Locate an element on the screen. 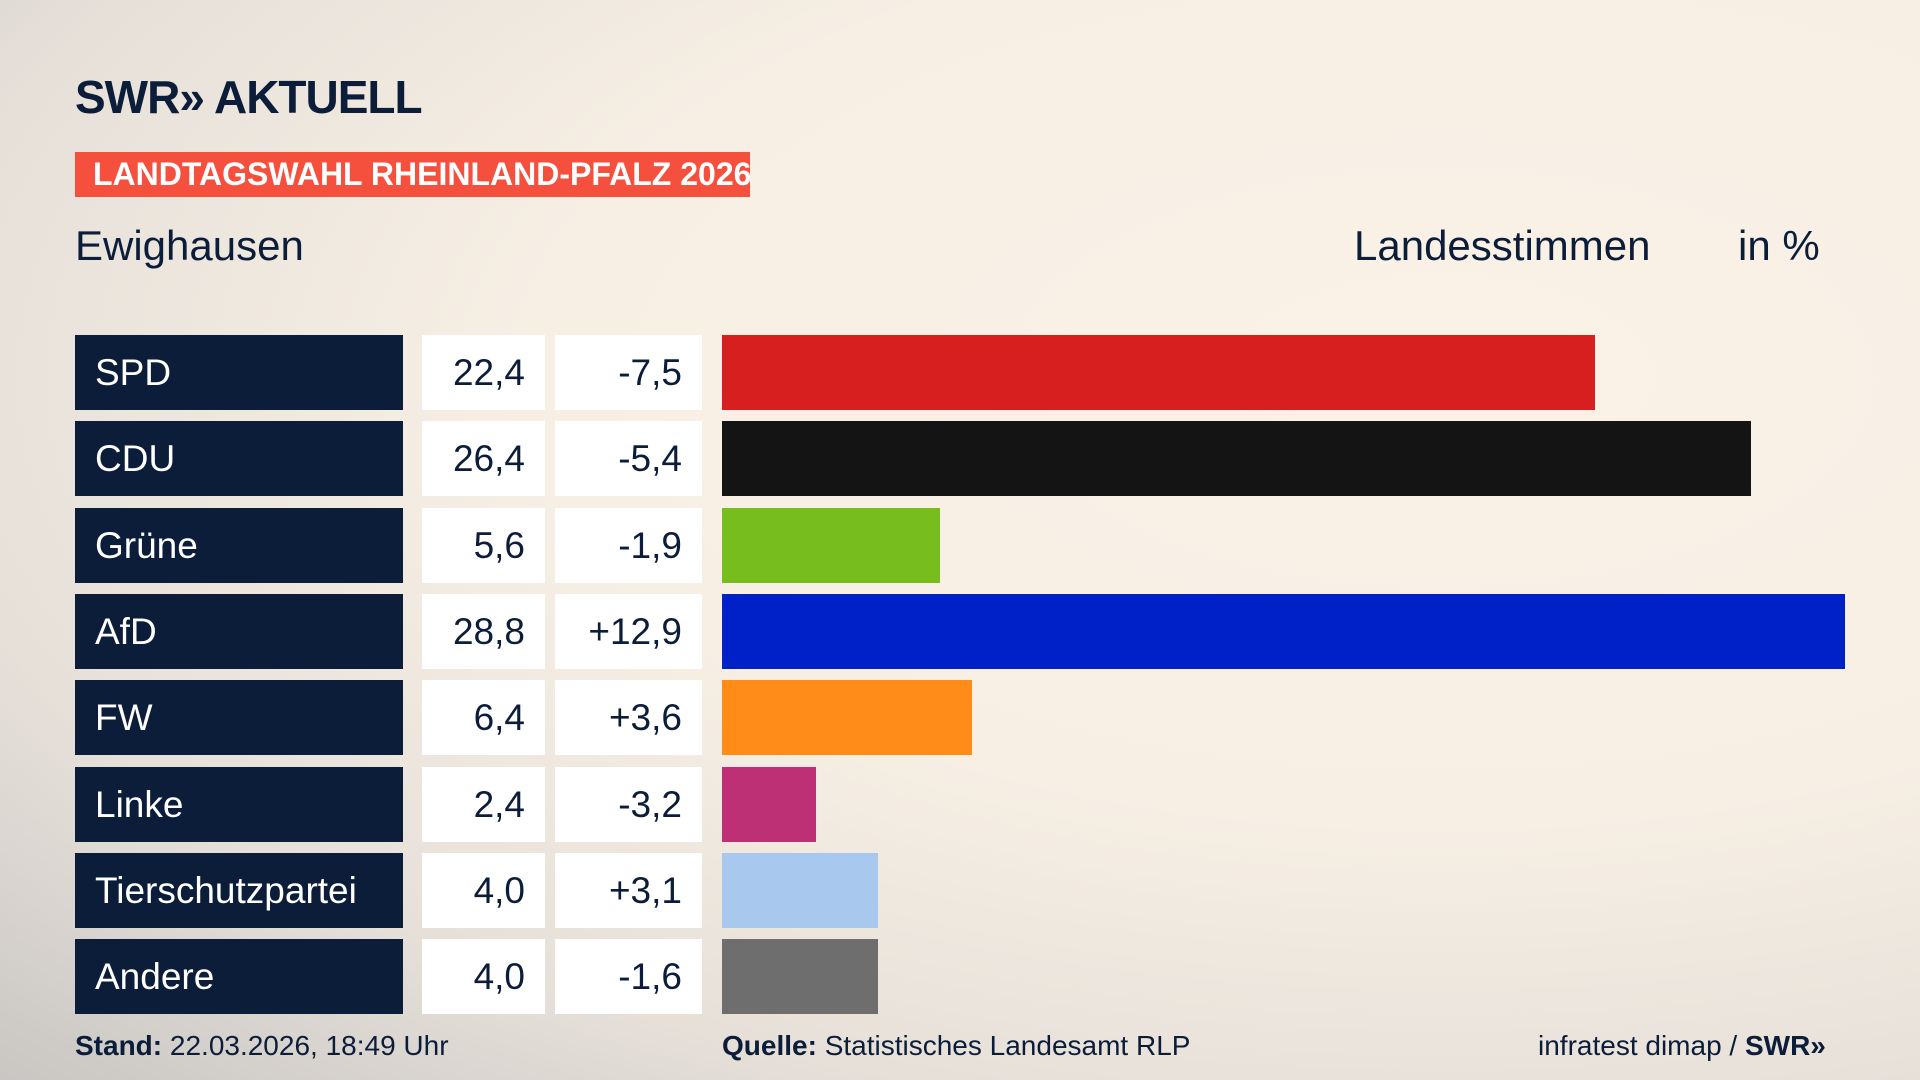  source: Quelle: Statistisches Landesamt RLP is located at coordinates (956, 1046).